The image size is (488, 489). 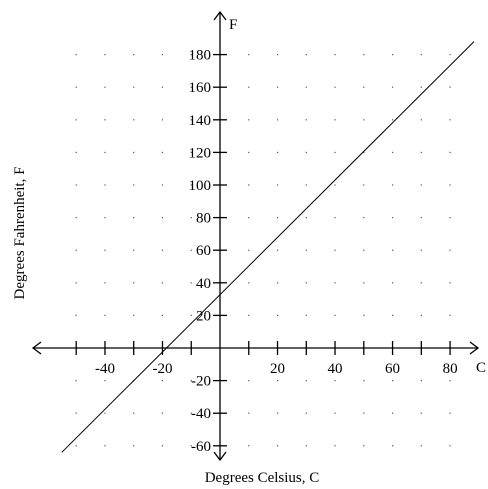 What do you see at coordinates (220, 15) in the screenshot?
I see `y-axis-arrow-top` at bounding box center [220, 15].